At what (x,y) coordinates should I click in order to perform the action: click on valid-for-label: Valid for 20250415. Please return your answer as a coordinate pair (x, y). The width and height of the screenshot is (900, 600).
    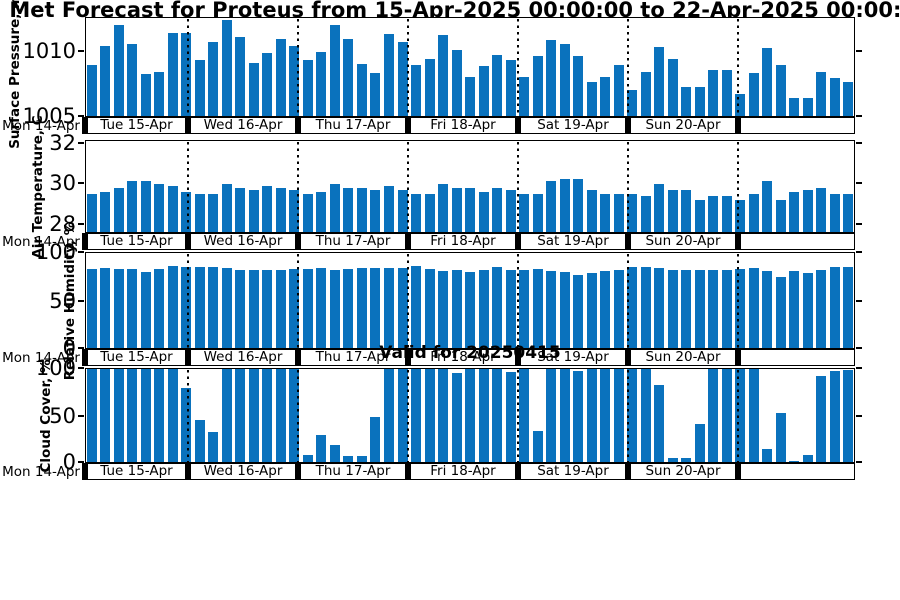
    Looking at the image, I should click on (470, 353).